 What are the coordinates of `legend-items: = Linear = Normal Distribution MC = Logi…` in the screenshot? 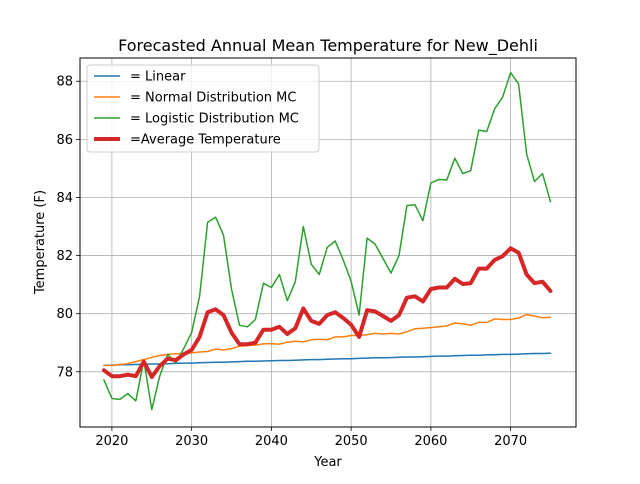 It's located at (196, 109).